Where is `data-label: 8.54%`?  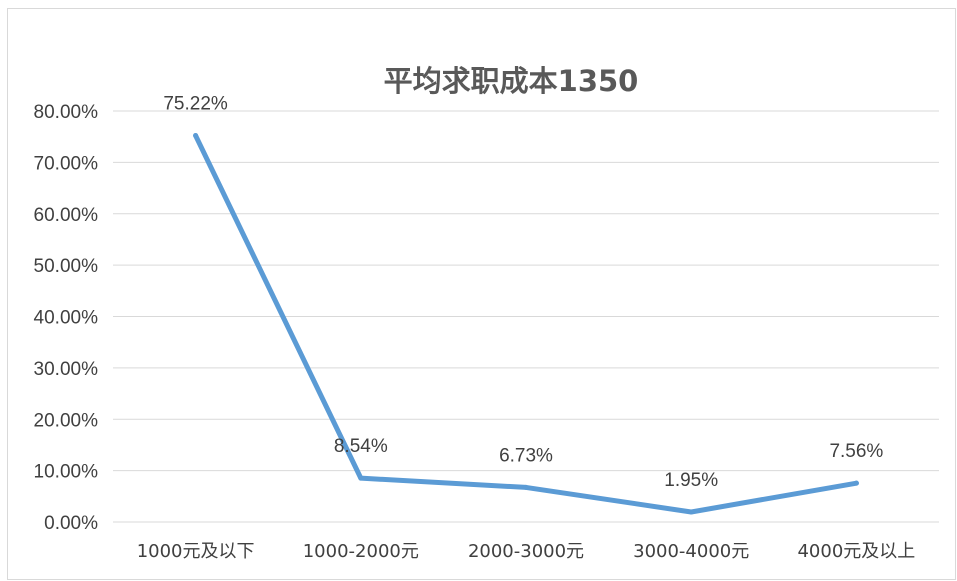
data-label: 8.54% is located at coordinates (361, 446).